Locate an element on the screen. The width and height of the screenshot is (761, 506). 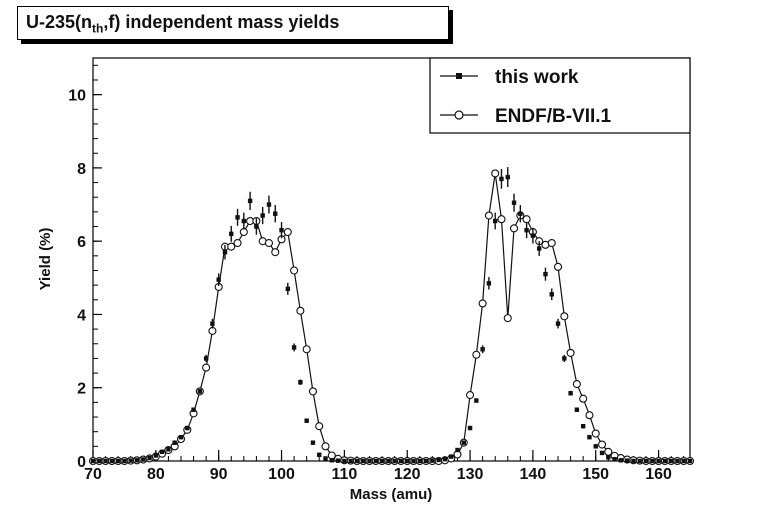
x-tick-label: 90 is located at coordinates (219, 474).